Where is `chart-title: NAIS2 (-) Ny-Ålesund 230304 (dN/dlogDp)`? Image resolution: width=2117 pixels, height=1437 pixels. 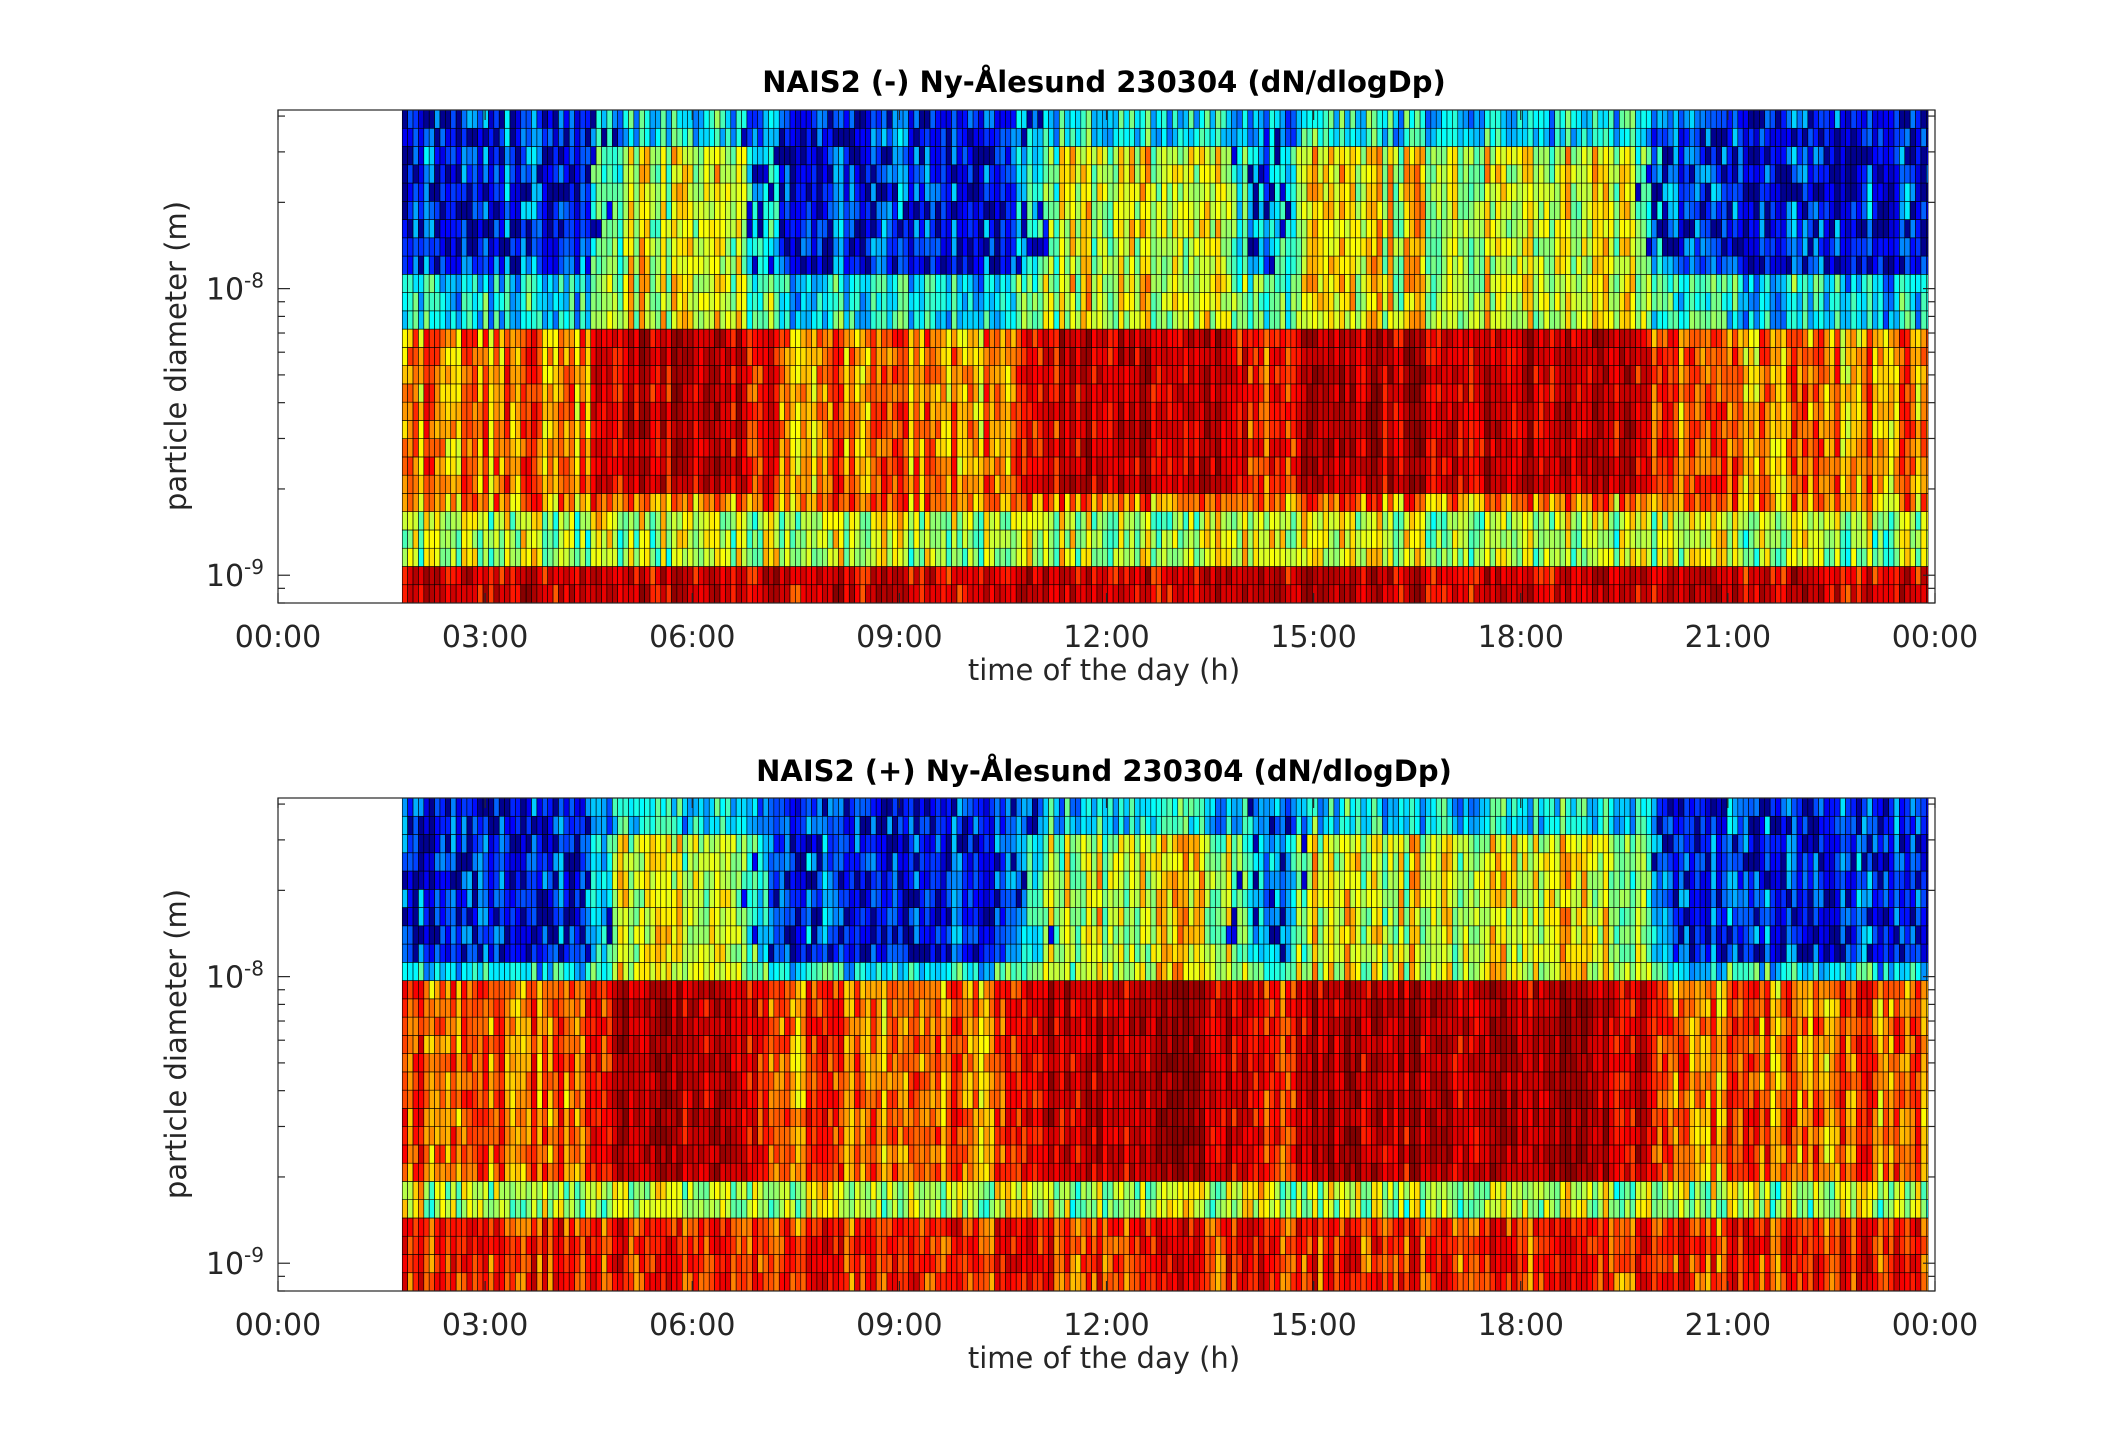
chart-title: NAIS2 (-) Ny-Ålesund 230304 (dN/dlogDp) is located at coordinates (1103, 82).